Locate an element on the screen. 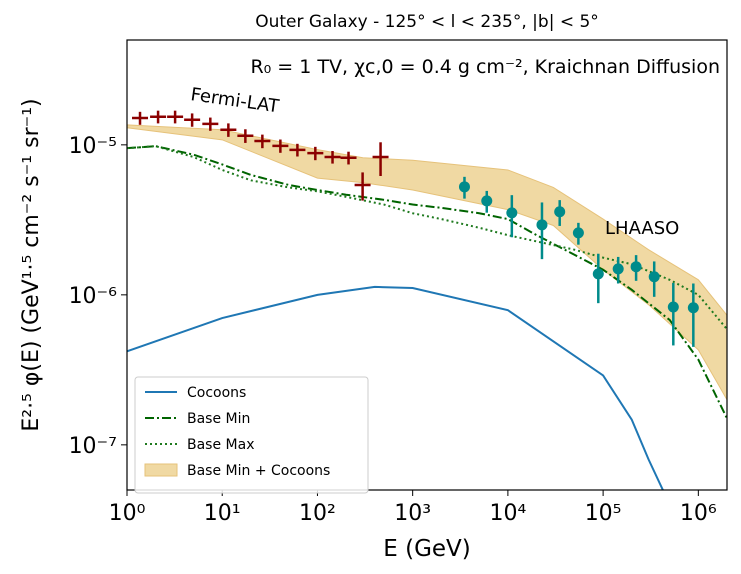  x-tick-label: 10⁰ is located at coordinates (127, 513).